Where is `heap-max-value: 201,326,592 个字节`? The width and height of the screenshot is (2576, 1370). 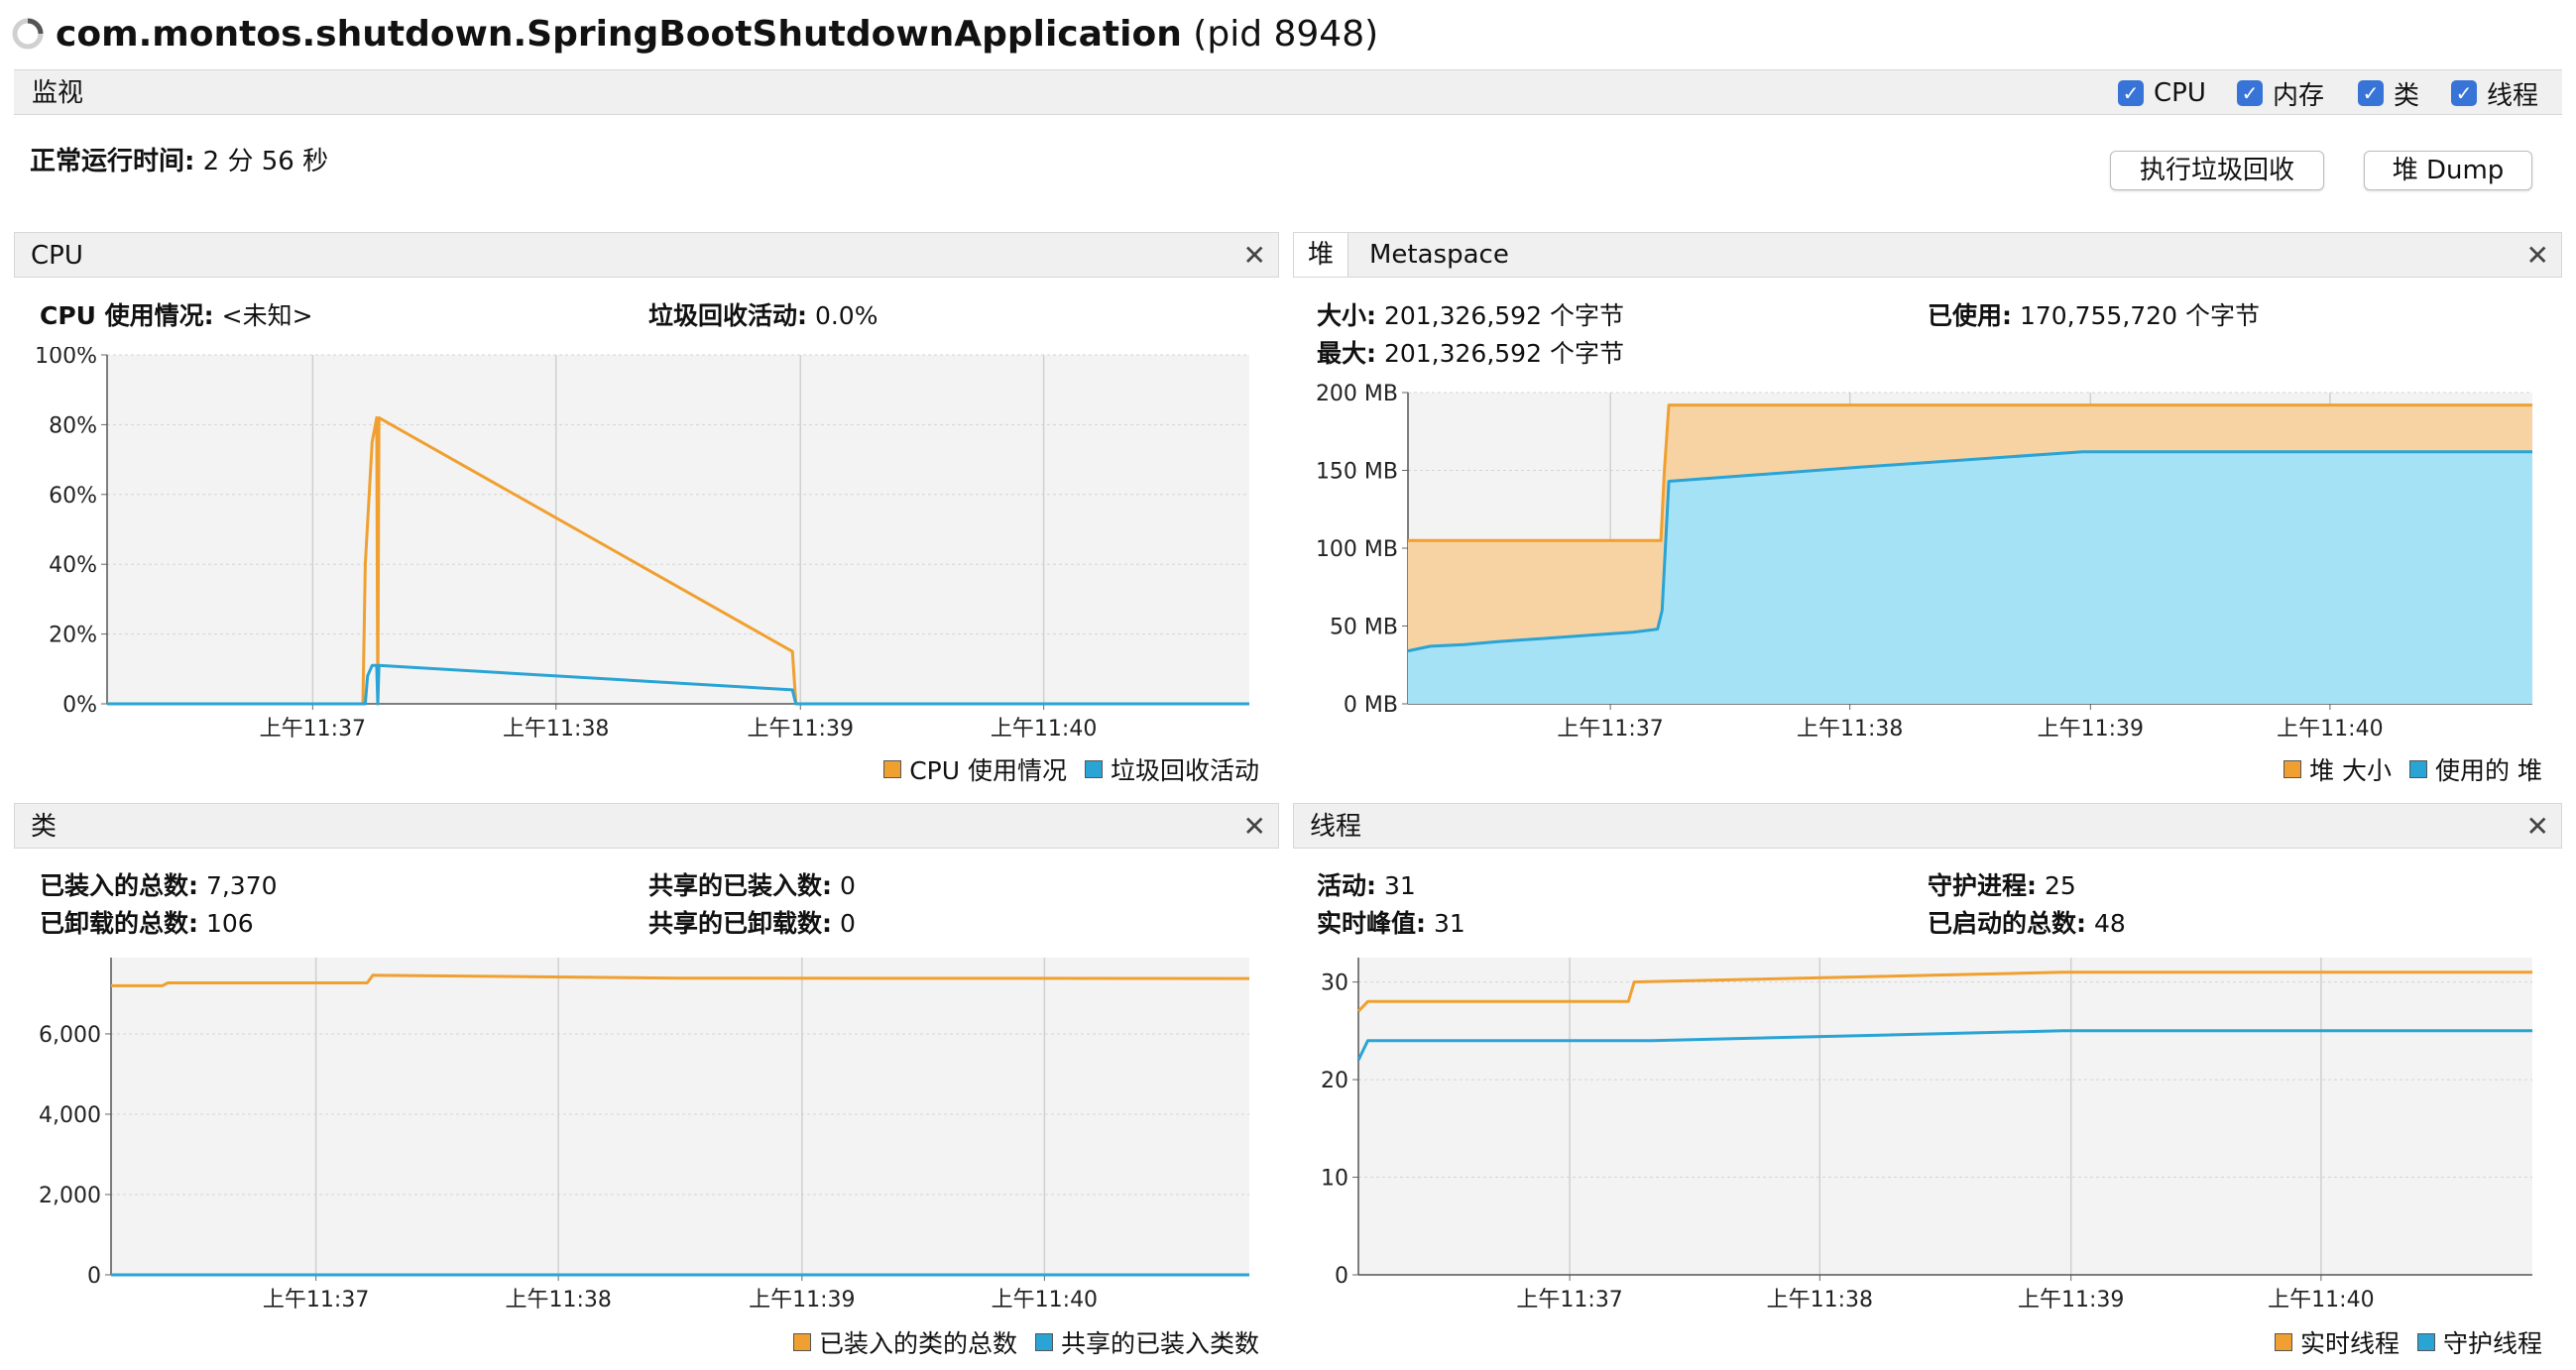 heap-max-value: 201,326,592 个字节 is located at coordinates (1503, 353).